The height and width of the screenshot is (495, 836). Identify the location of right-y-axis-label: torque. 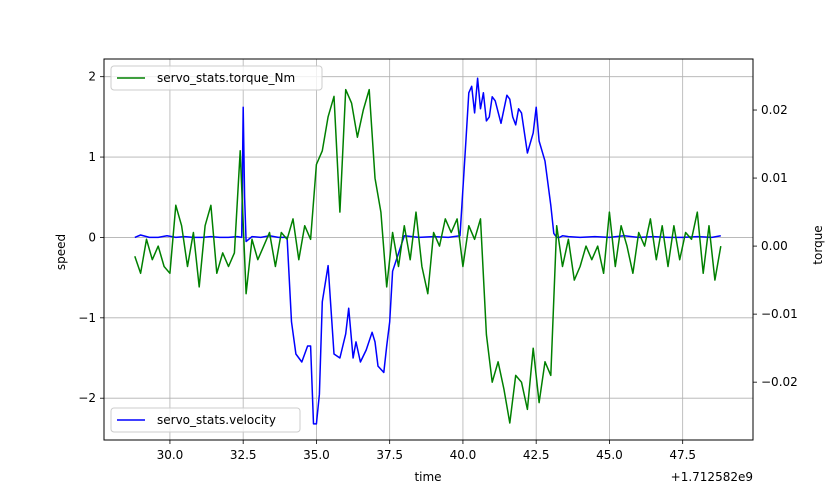
(818, 244).